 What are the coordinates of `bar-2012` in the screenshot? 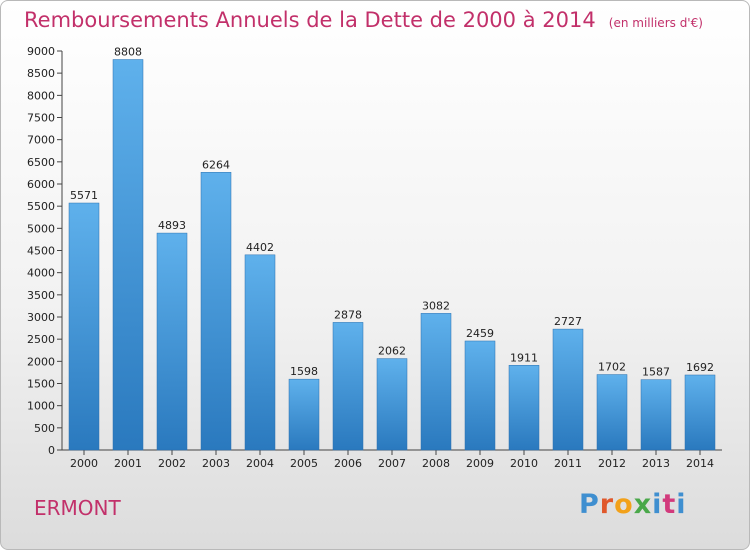 It's located at (612, 412).